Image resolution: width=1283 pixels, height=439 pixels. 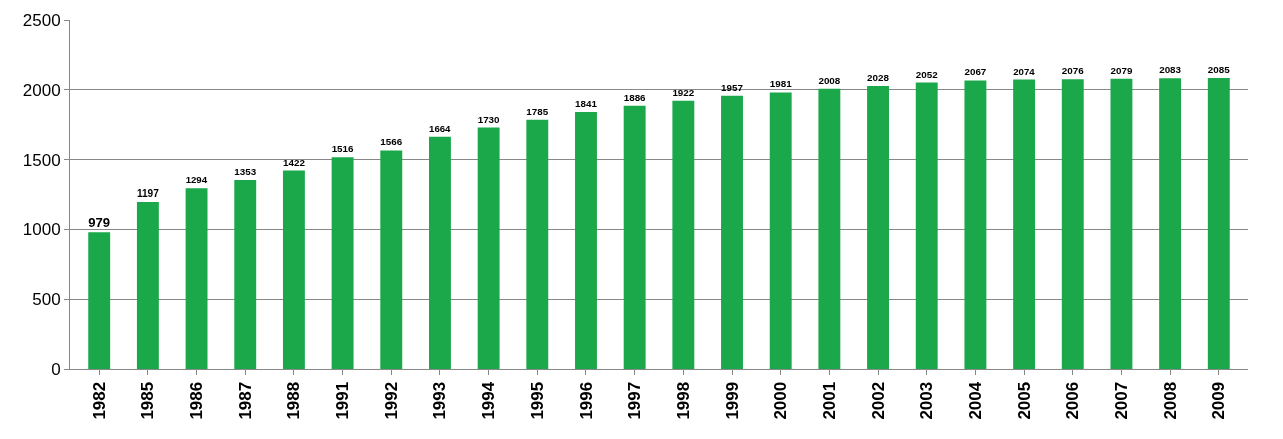 I want to click on data-label: 1922, so click(x=683, y=92).